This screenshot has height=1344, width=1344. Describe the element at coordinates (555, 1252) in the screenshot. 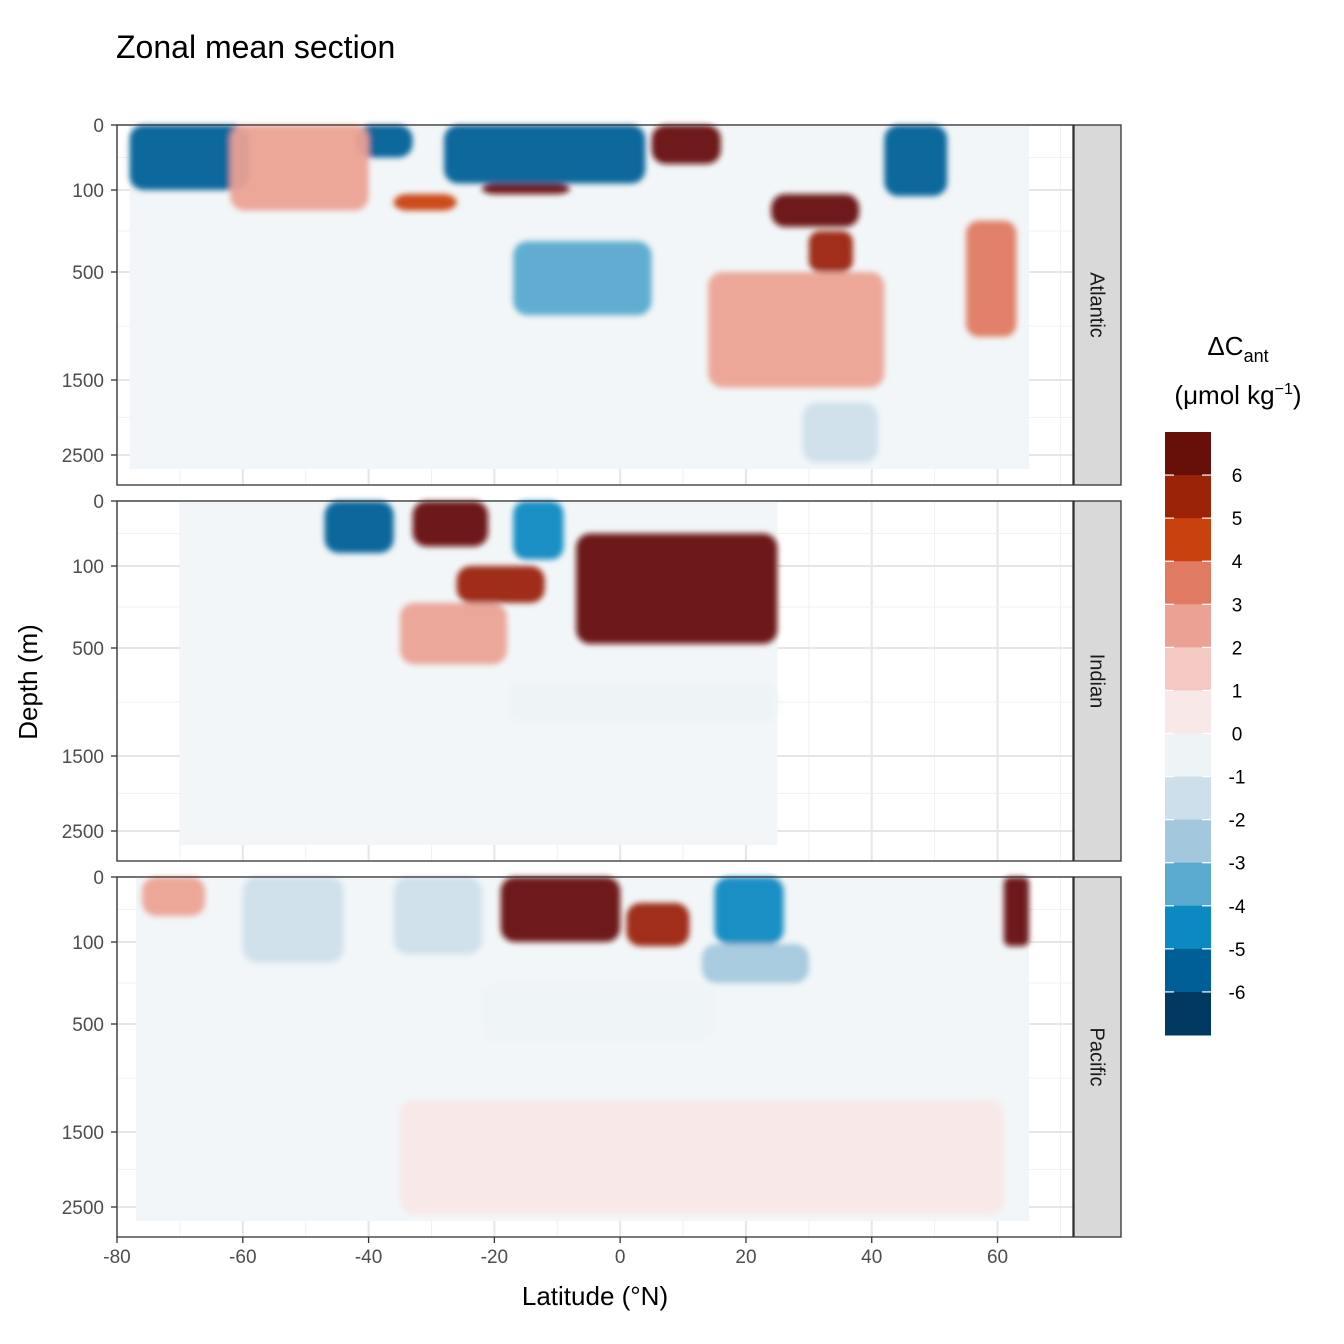

I see `x-axis: -80 -60 -40 -20 0 20 40 60` at that location.